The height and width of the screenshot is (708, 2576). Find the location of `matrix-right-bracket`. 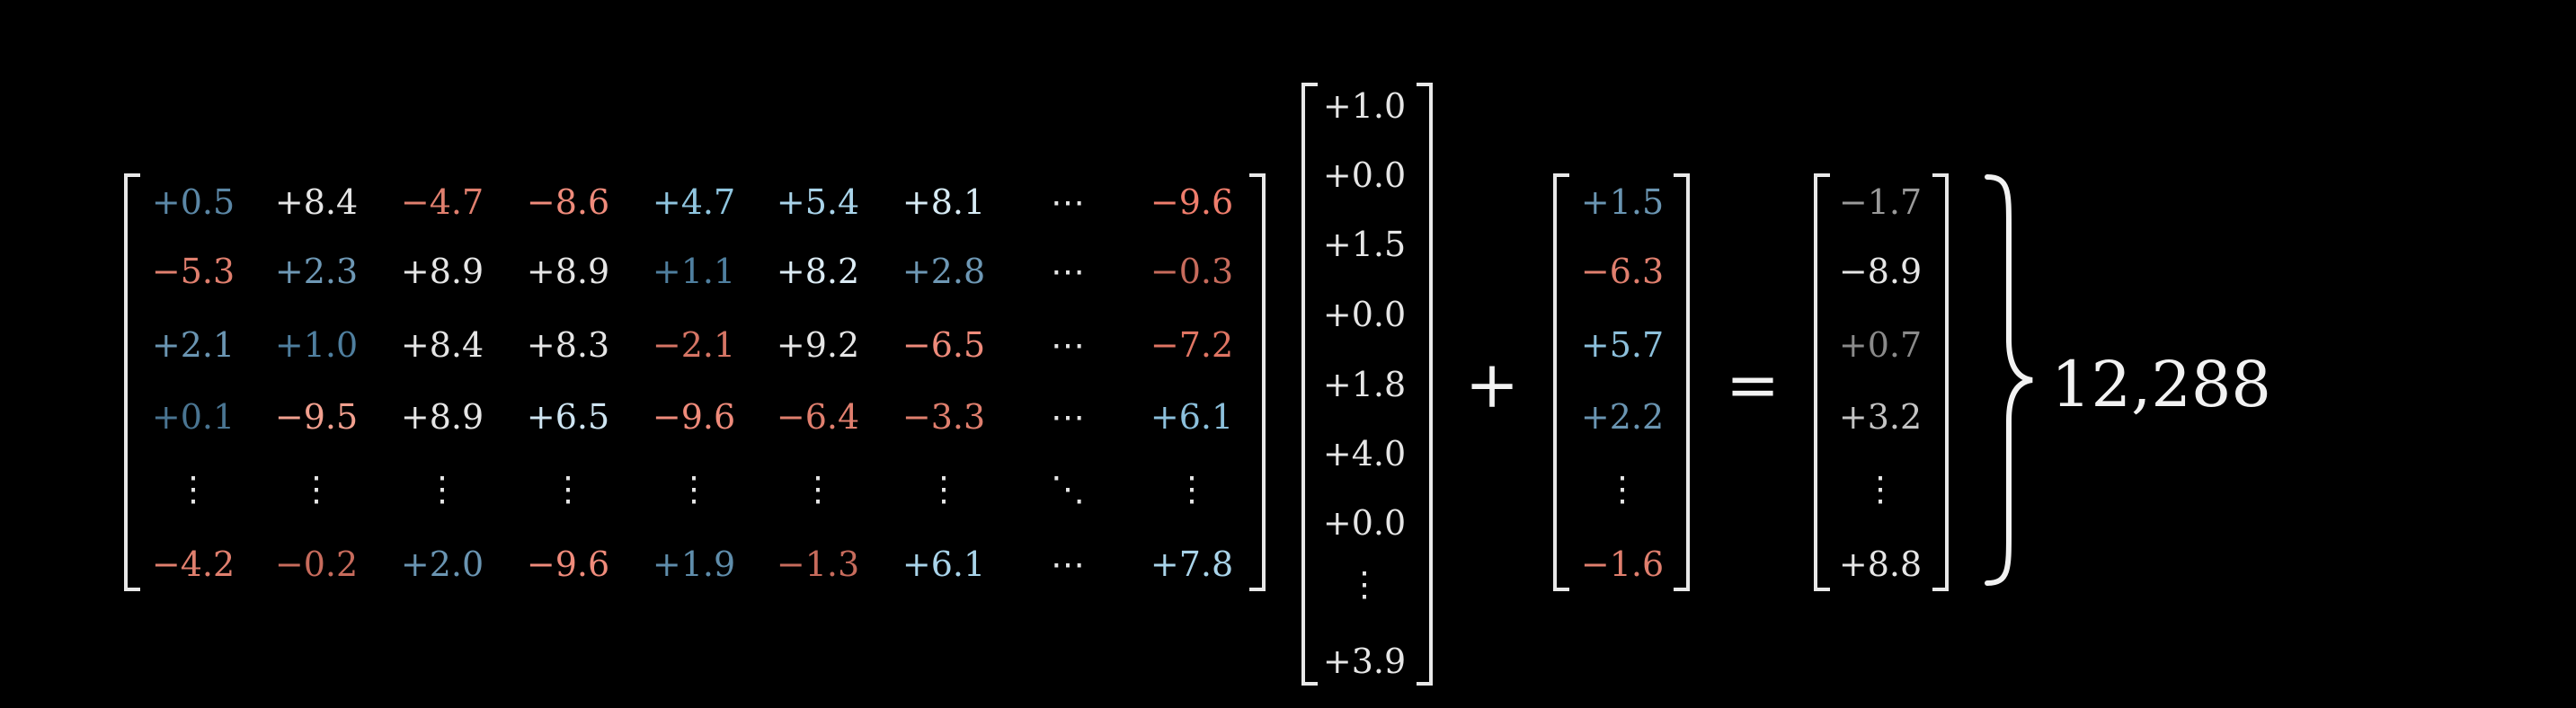

matrix-right-bracket is located at coordinates (1257, 382).